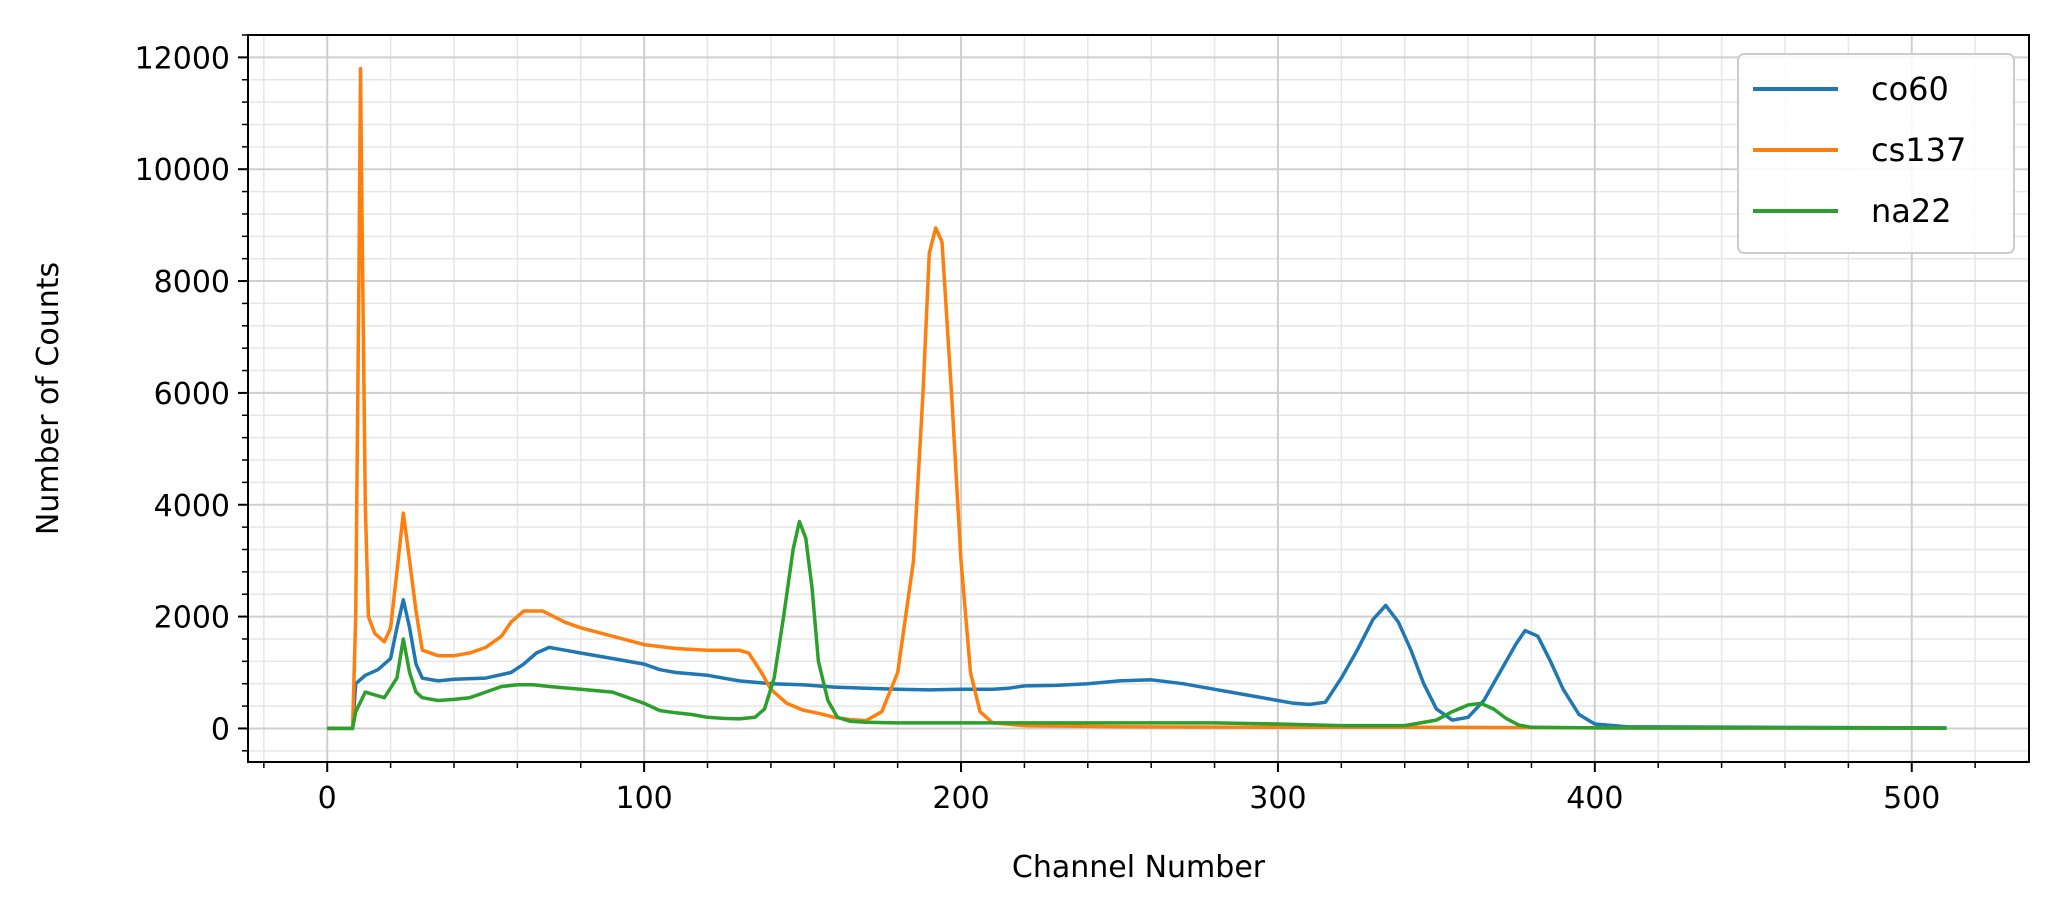 The height and width of the screenshot is (919, 2058). Describe the element at coordinates (48, 398) in the screenshot. I see `y-axis-label: Number of Counts` at that location.